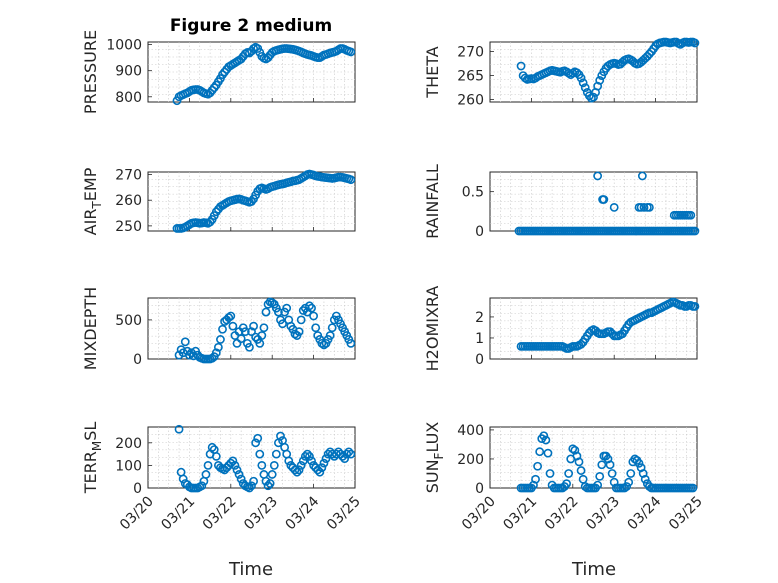 This screenshot has height=583, width=778. What do you see at coordinates (432, 329) in the screenshot?
I see `y-axis-label: H2OMIXRA` at bounding box center [432, 329].